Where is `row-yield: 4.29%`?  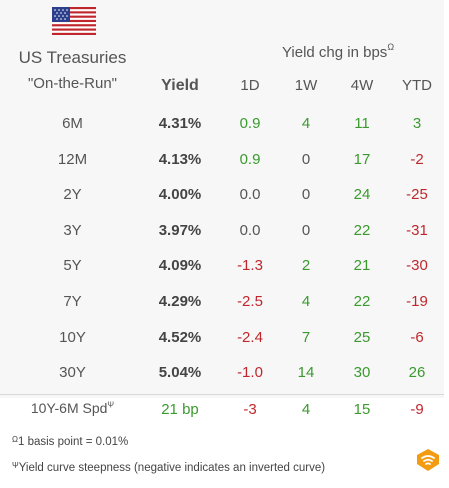 row-yield: 4.29% is located at coordinates (180, 301).